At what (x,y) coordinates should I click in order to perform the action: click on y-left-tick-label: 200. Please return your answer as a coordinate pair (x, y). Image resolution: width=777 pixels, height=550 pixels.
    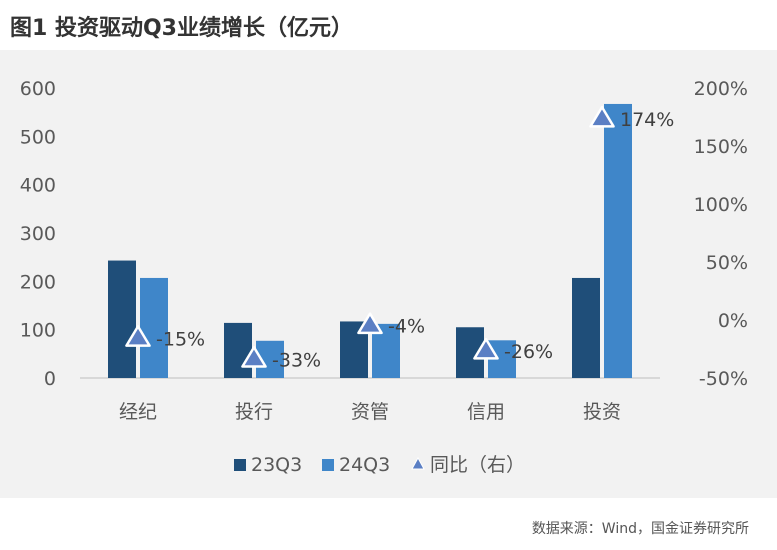
    Looking at the image, I should click on (38, 282).